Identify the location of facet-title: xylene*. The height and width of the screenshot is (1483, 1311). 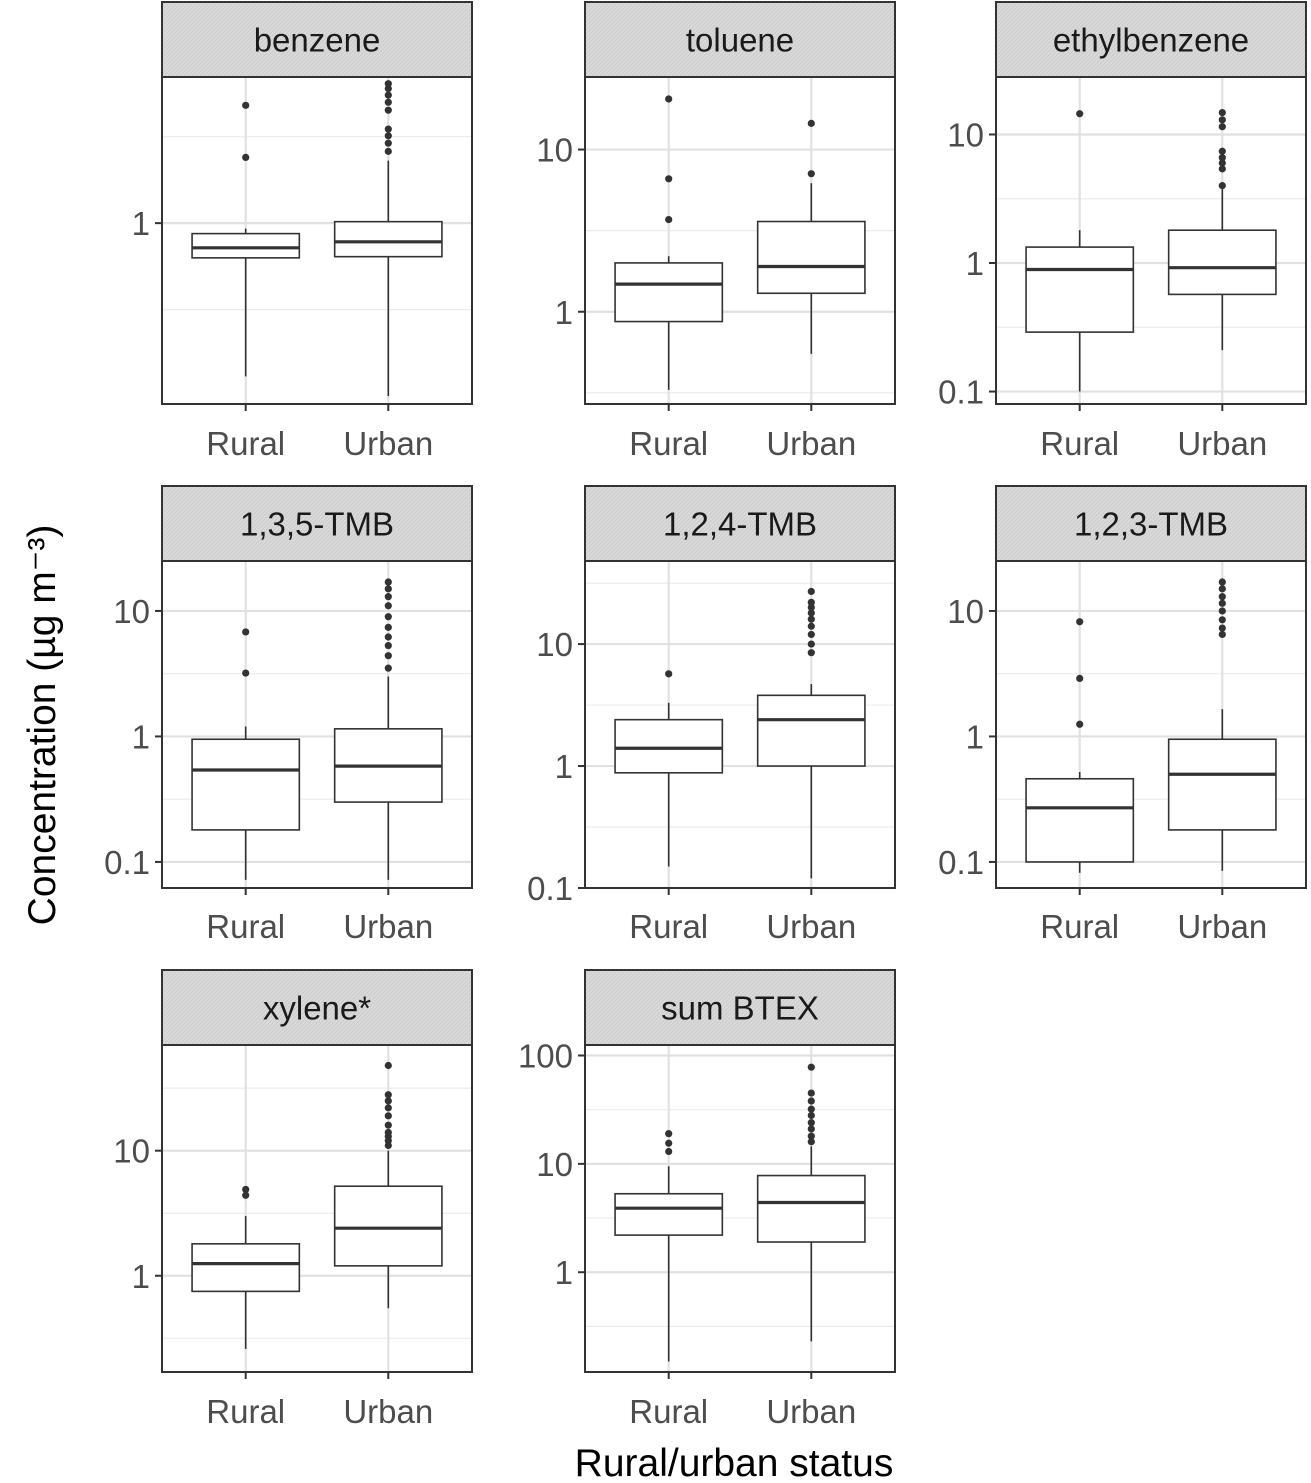
(317, 1008).